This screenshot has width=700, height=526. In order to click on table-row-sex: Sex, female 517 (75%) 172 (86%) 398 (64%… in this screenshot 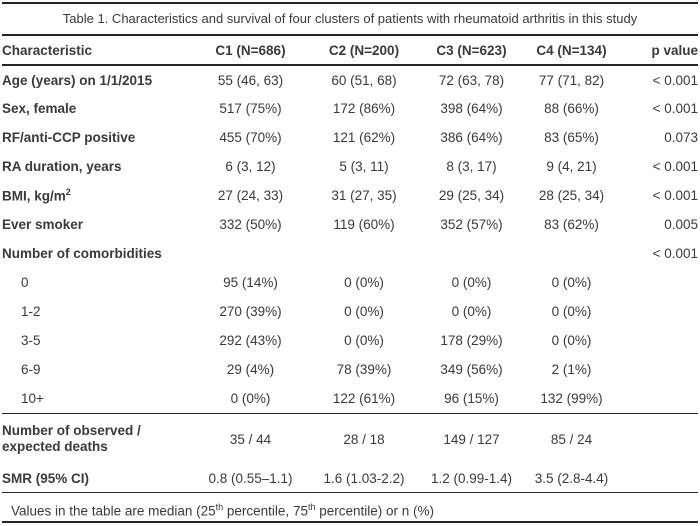, I will do `click(350, 108)`.